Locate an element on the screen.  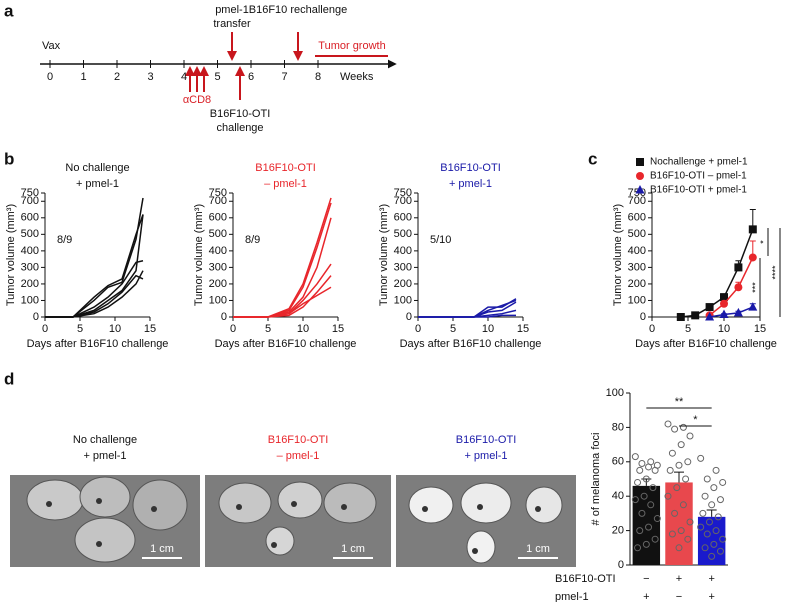
panel-label: a is located at coordinates (9, 10).